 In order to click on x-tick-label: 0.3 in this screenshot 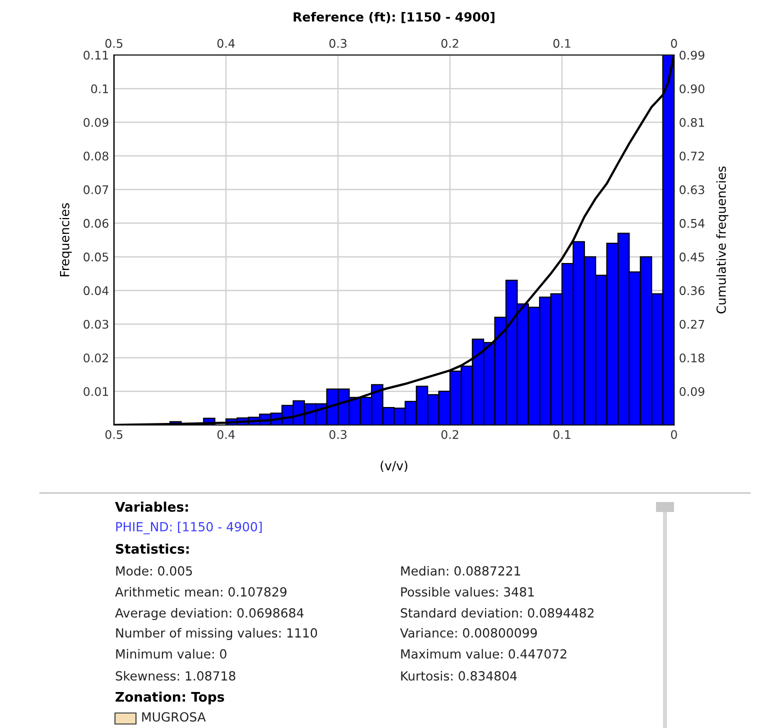, I will do `click(337, 434)`.